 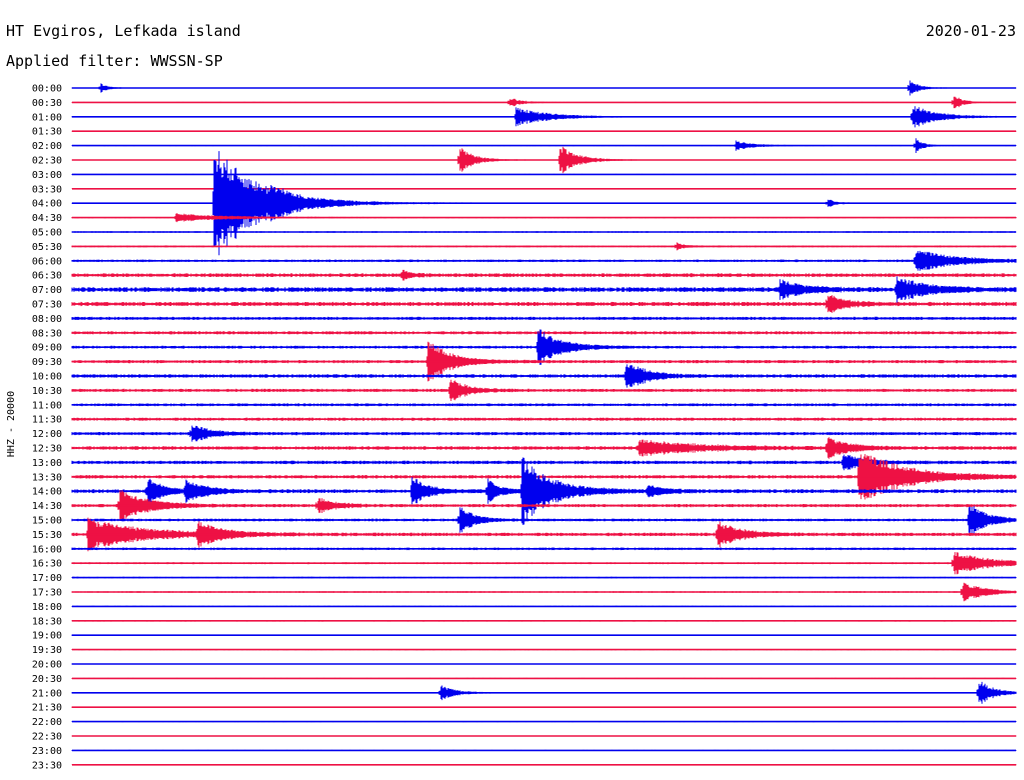 I want to click on row-time-label: 12:00, so click(x=47, y=434).